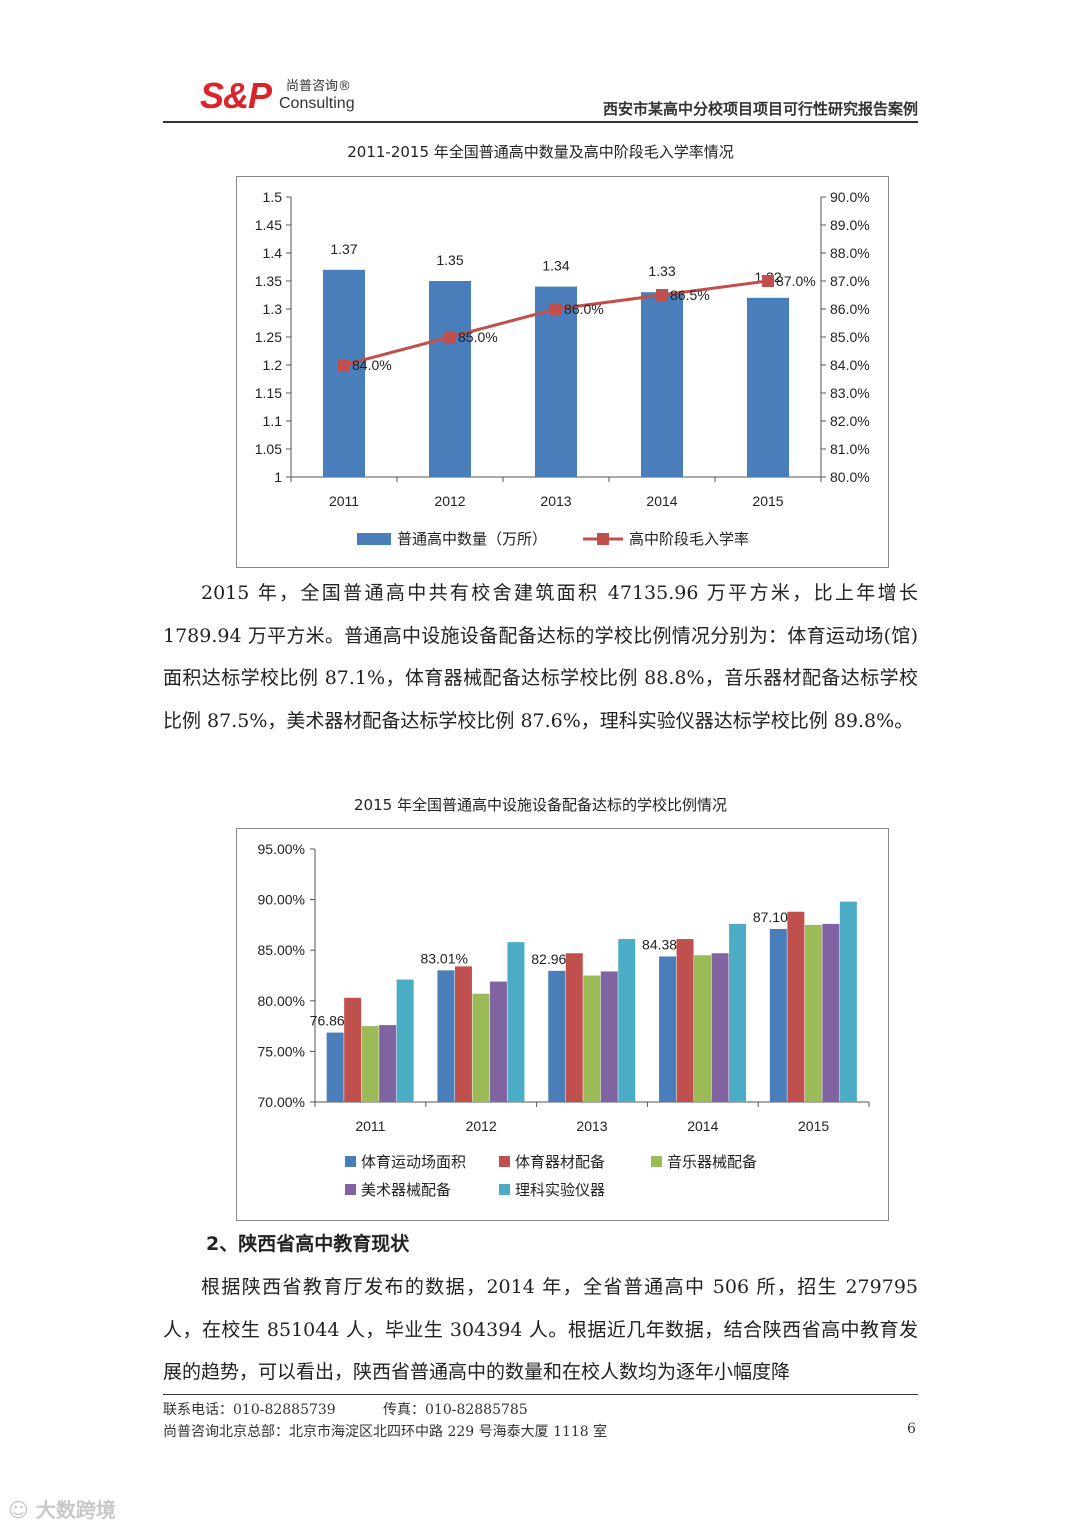  What do you see at coordinates (850, 253) in the screenshot?
I see `chart1-right-tick-label: 88.0%` at bounding box center [850, 253].